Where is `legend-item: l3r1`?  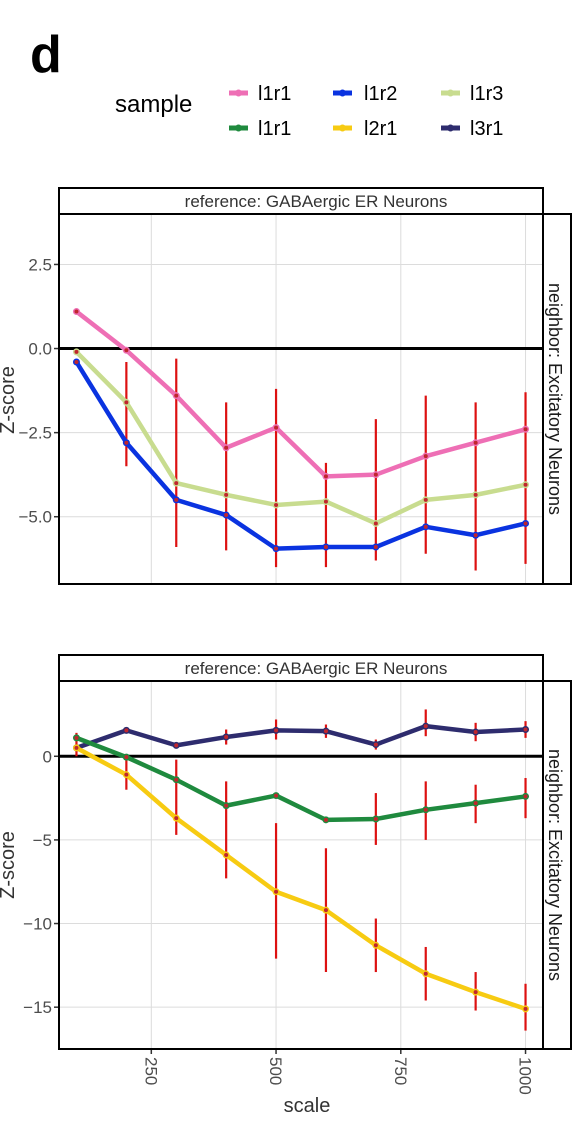
legend-item: l3r1 is located at coordinates (472, 129).